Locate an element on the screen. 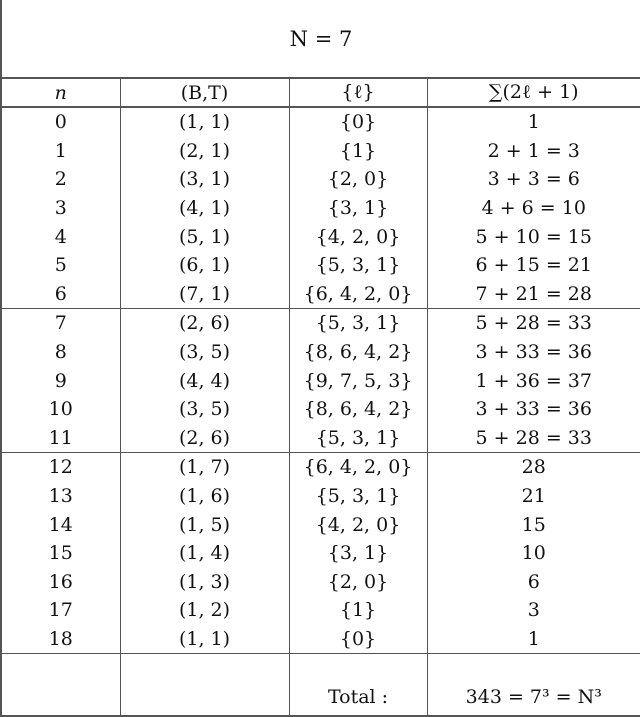  cell-n: 17 is located at coordinates (60, 610).